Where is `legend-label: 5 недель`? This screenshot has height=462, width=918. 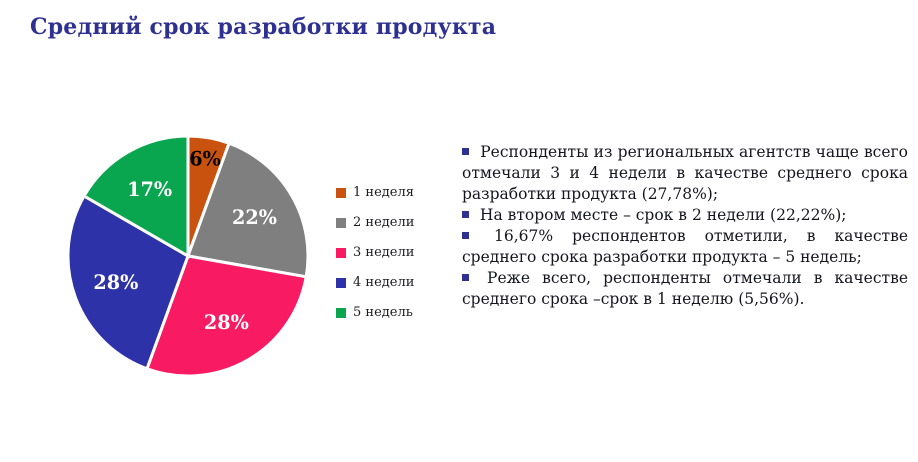 legend-label: 5 недель is located at coordinates (383, 312).